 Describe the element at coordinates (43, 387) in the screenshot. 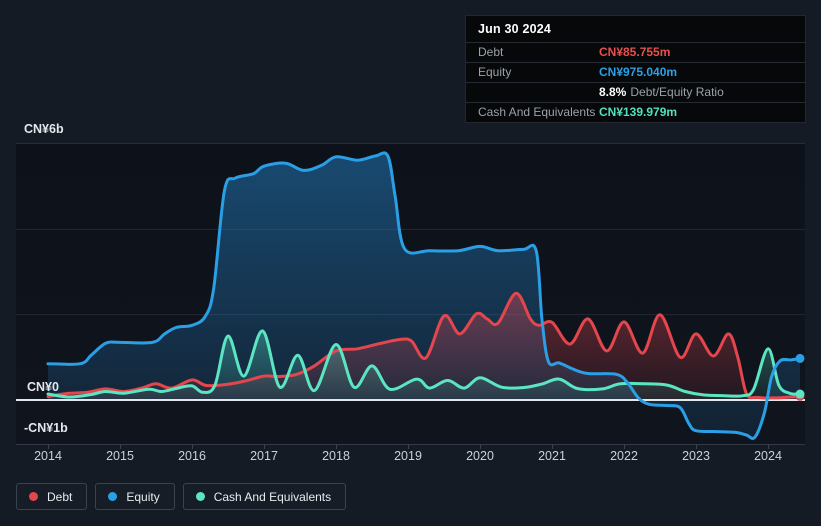

I see `y-axis-label-0: CN¥0` at that location.